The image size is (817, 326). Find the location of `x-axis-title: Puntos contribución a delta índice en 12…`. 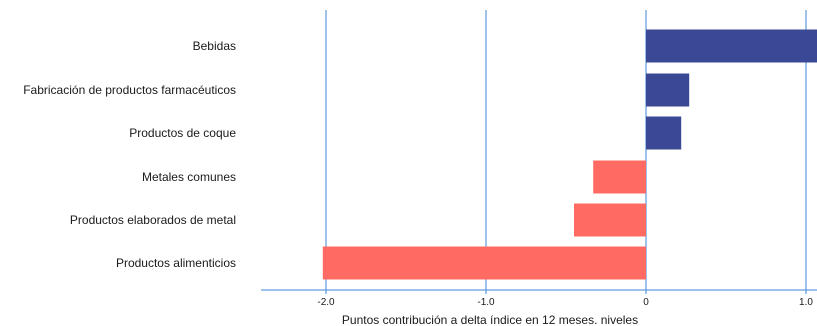

x-axis-title: Puntos contribución a delta índice en 12… is located at coordinates (490, 319).